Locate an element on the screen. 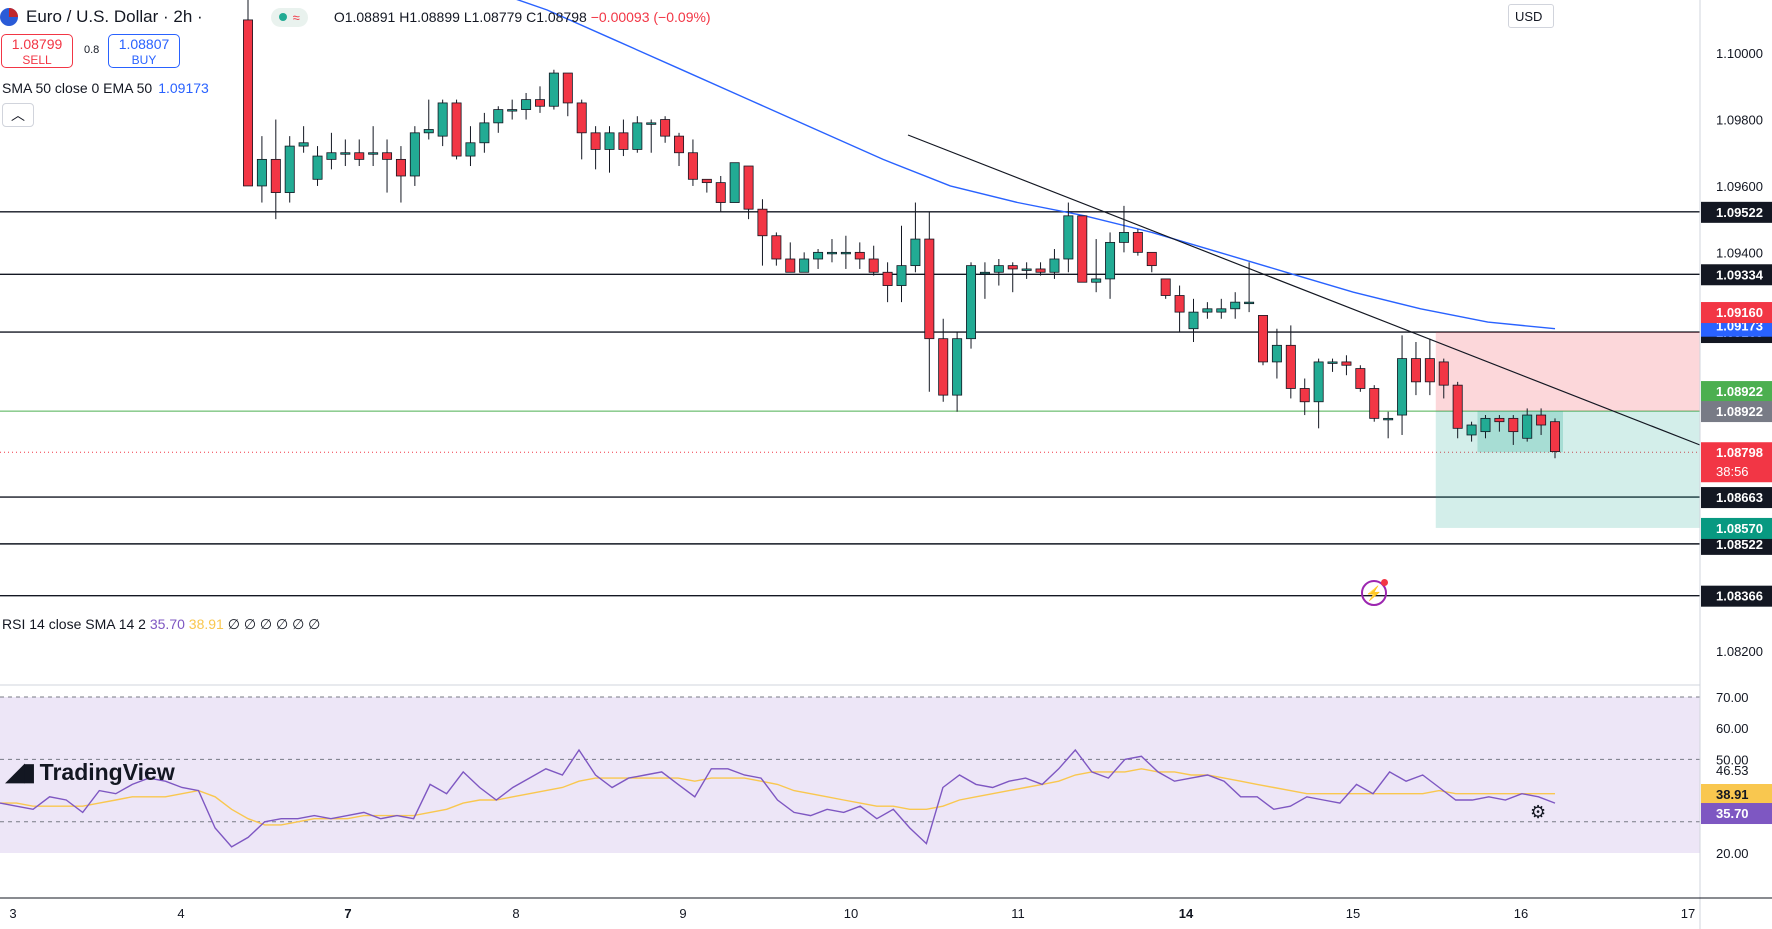 The width and height of the screenshot is (1772, 929). buy-button: 1.08807 BUY is located at coordinates (144, 51).